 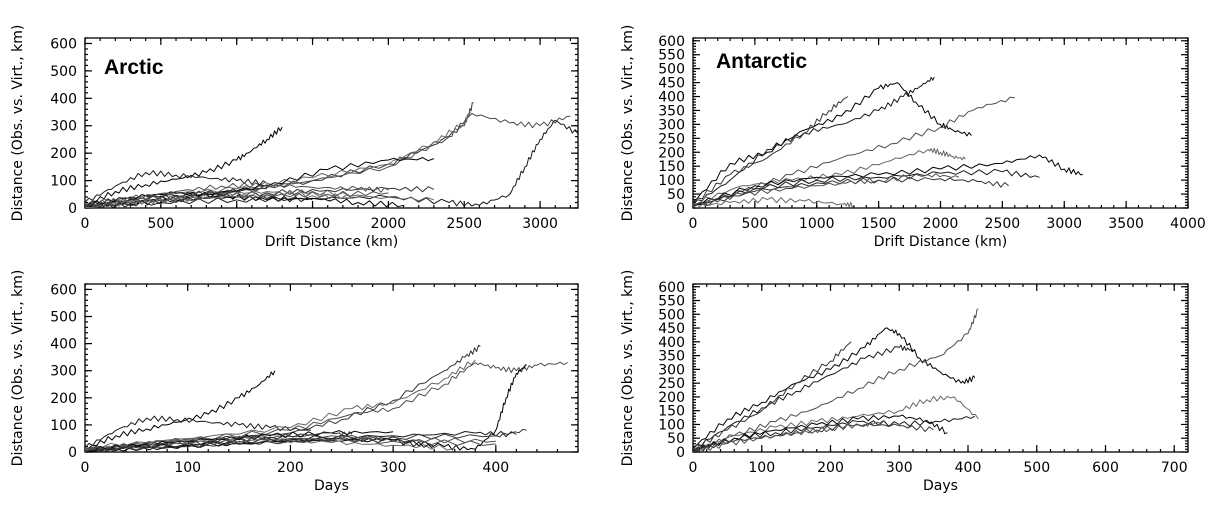 I want to click on y-tick-label: 250, so click(x=671, y=384).